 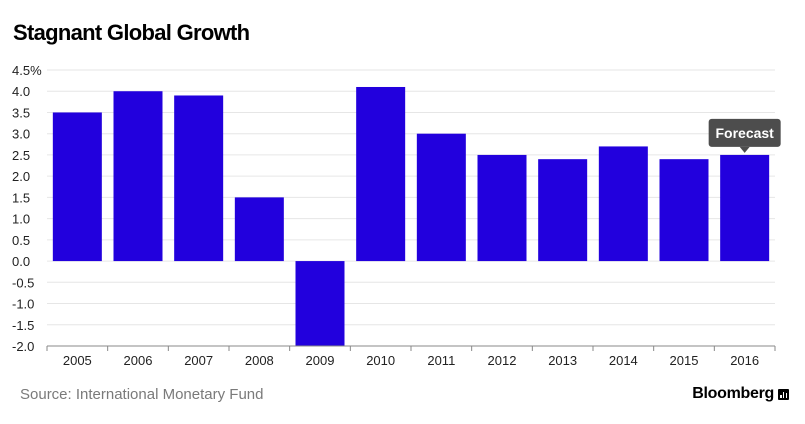 I want to click on chart-title: Stagnant Global Growth, so click(x=131, y=32).